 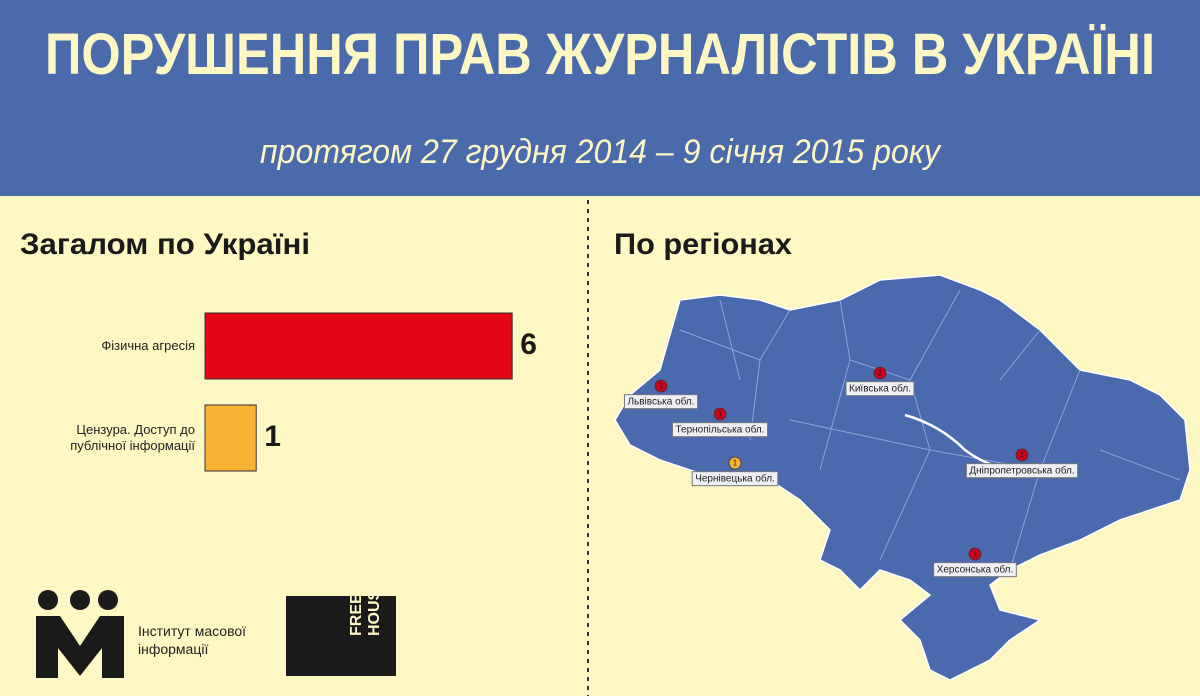 I want to click on region-label: Дніпропетровська обл., so click(x=1021, y=471).